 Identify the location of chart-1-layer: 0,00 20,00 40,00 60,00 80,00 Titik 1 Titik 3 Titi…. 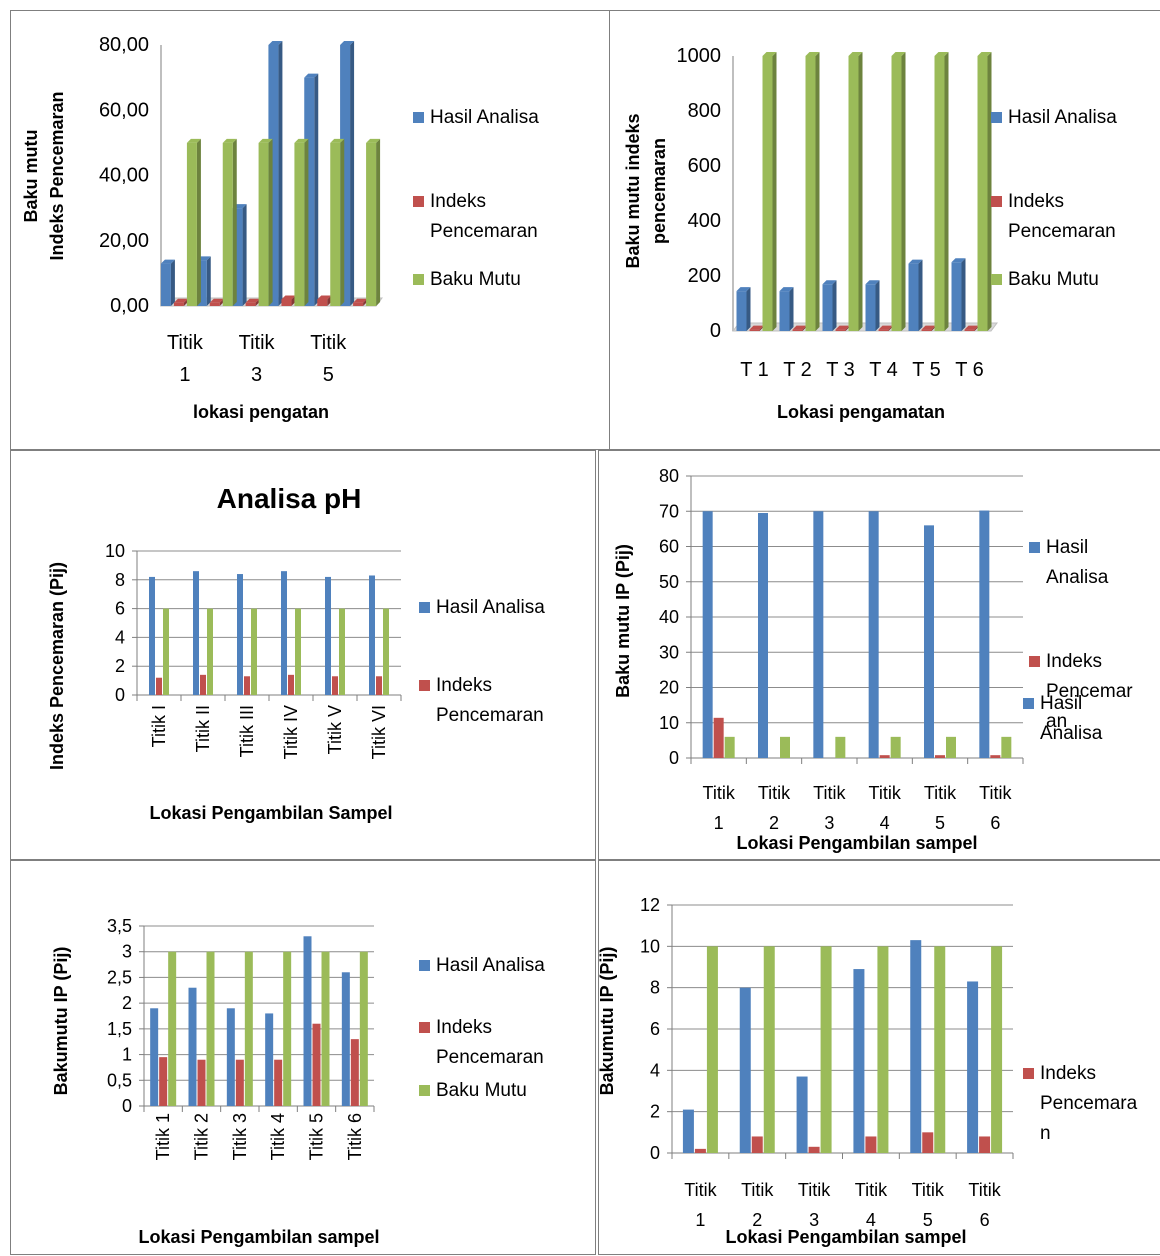
(280, 228).